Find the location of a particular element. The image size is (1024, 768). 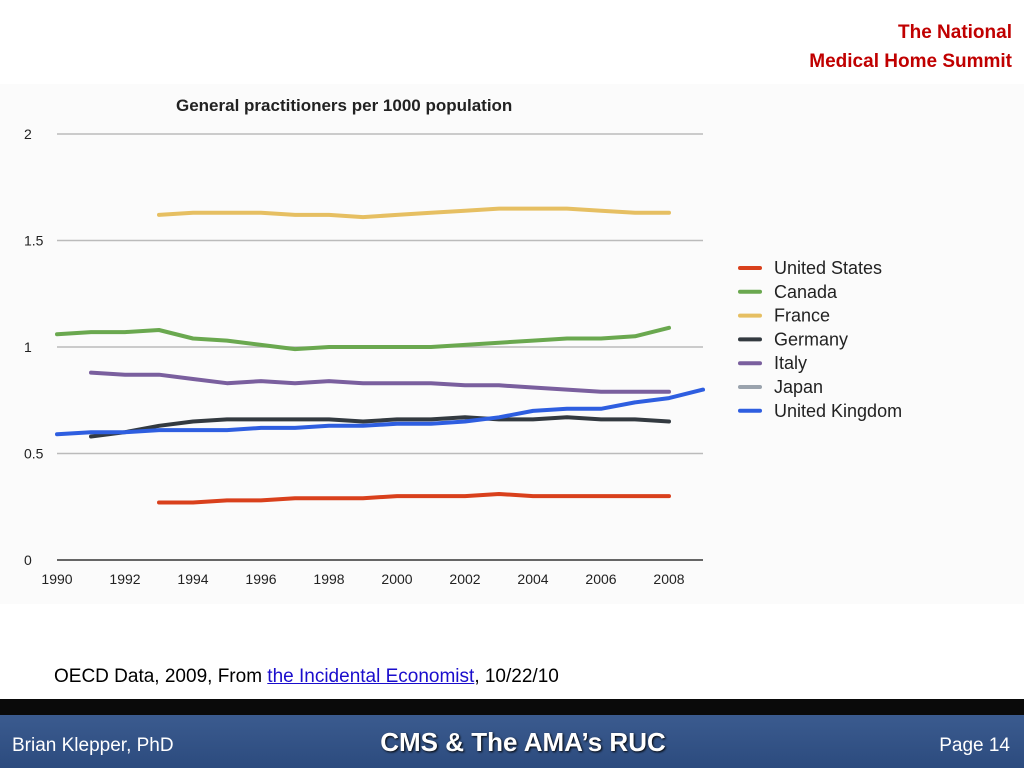

x-tick-label: 2000 is located at coordinates (396, 579).